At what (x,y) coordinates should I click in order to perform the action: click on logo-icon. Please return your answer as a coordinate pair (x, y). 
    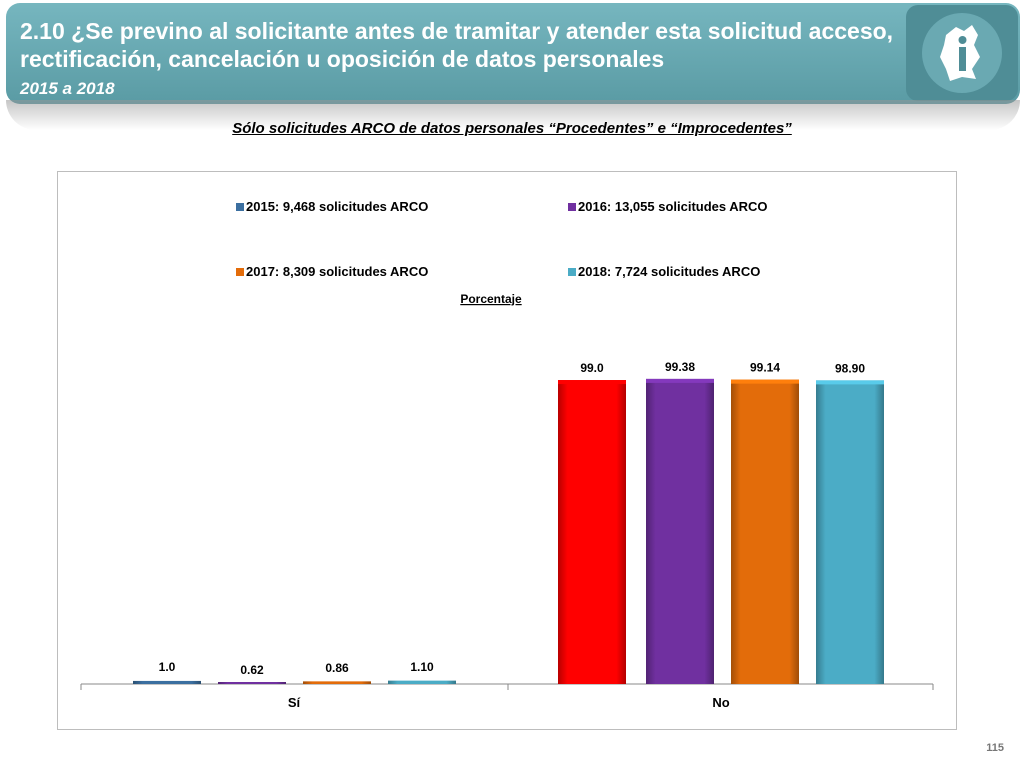
    Looking at the image, I should click on (962, 53).